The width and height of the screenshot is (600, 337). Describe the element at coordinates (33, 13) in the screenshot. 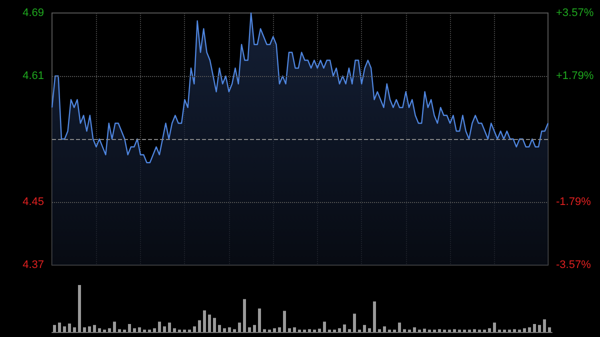

I see `y-tick-label: 4.69` at that location.